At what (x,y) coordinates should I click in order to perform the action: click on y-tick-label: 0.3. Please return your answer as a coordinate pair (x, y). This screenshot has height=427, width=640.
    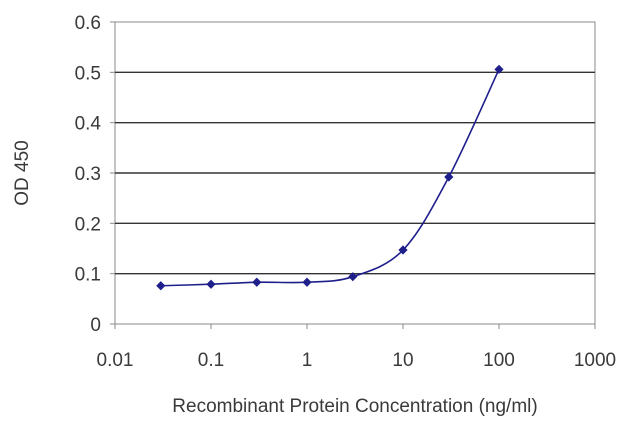
    Looking at the image, I should click on (88, 174).